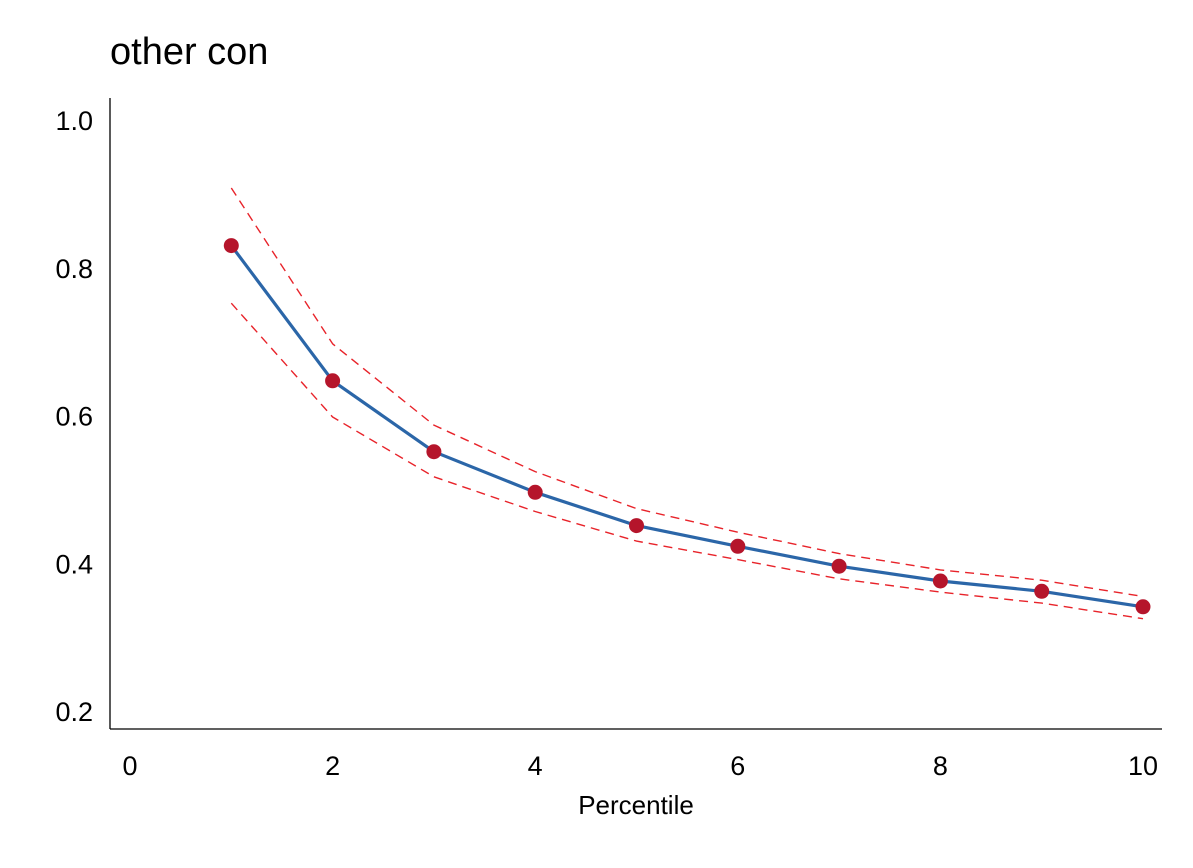 The width and height of the screenshot is (1193, 868). Describe the element at coordinates (74, 121) in the screenshot. I see `y-tick-label: 1.0` at that location.